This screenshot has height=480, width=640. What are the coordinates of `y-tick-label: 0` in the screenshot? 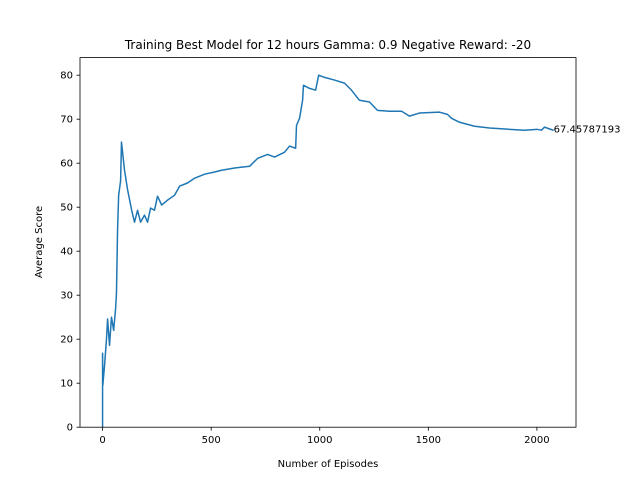 It's located at (70, 428).